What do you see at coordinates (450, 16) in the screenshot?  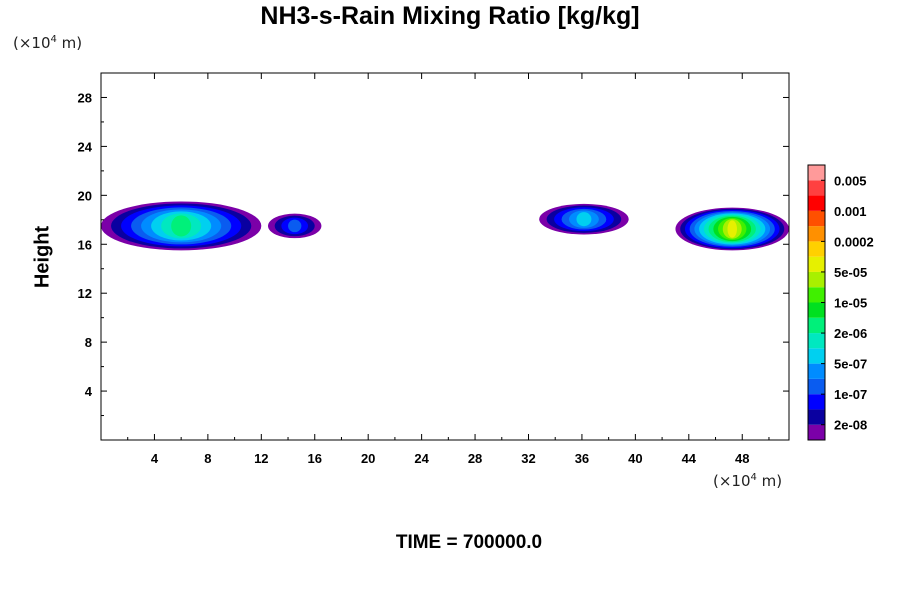 I see `chart-title: NH3-s-Rain Mixing Ratio [kg/kg]` at bounding box center [450, 16].